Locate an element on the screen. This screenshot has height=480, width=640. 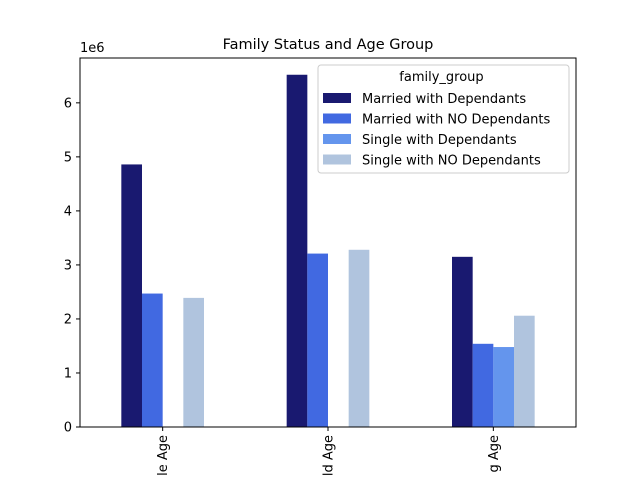
bar-single-with-no-dependants-young-age is located at coordinates (524, 371).